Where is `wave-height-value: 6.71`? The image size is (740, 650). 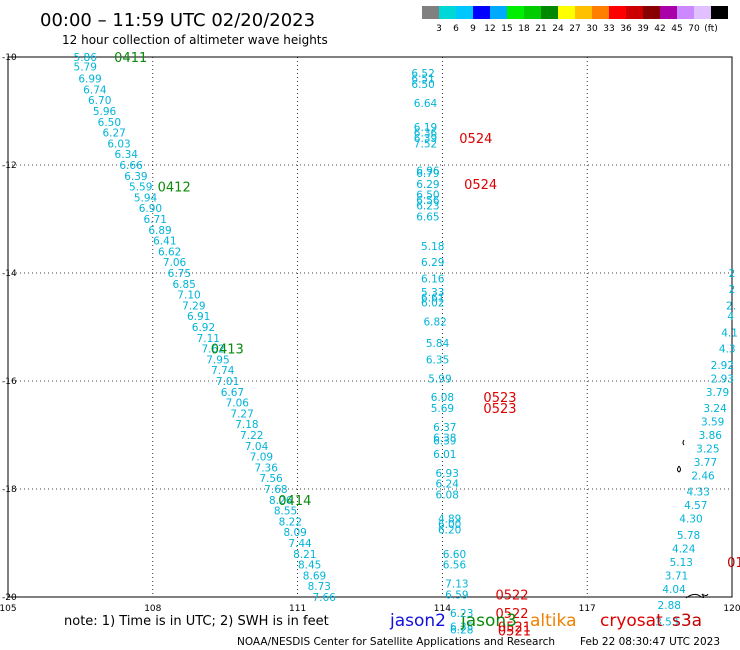 wave-height-value: 6.71 is located at coordinates (155, 220).